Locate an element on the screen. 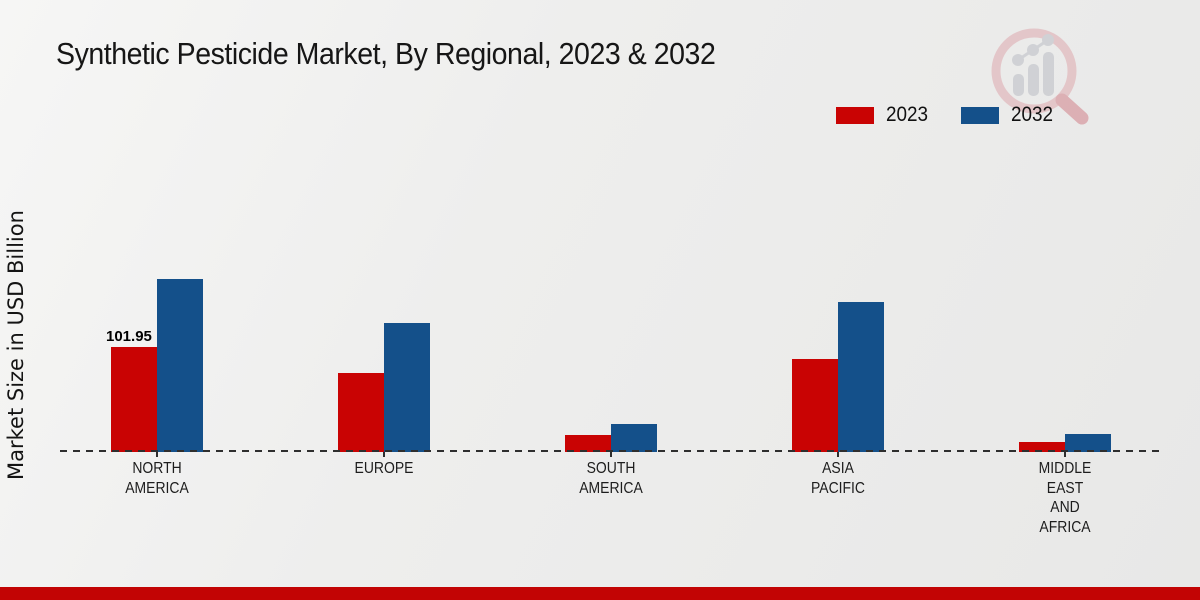 This screenshot has height=600, width=1200. bar-2032-asia-pacific is located at coordinates (861, 377).